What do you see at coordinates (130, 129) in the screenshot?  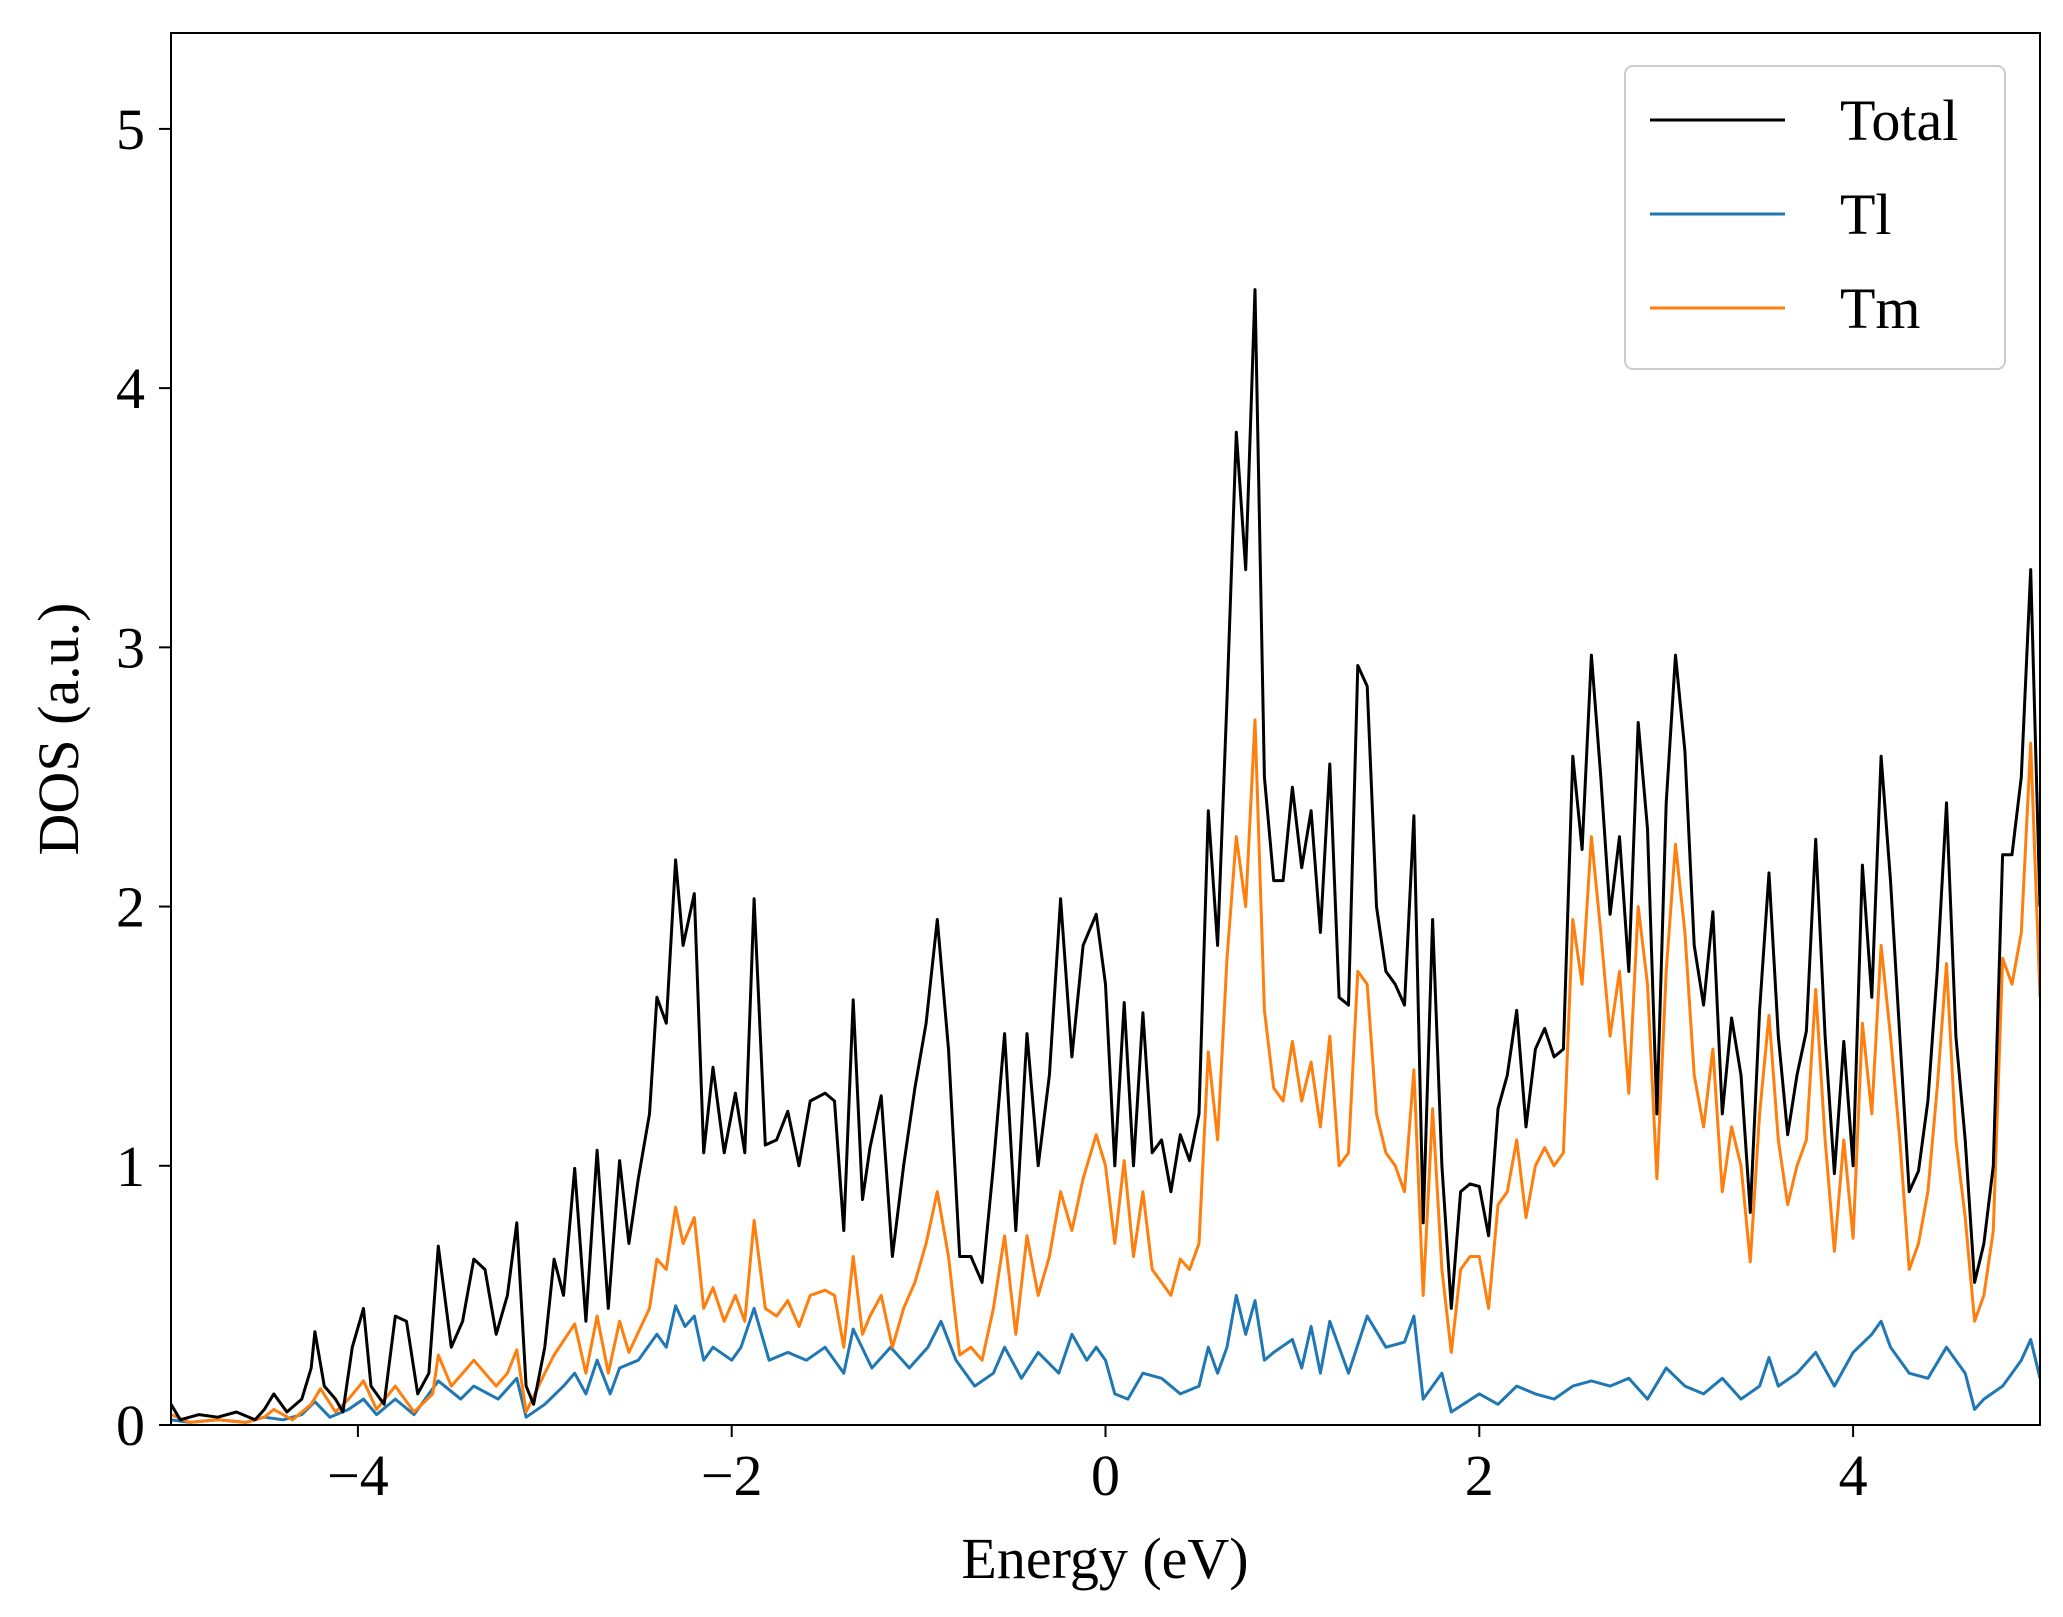 I see `y-tick-label: 5` at bounding box center [130, 129].